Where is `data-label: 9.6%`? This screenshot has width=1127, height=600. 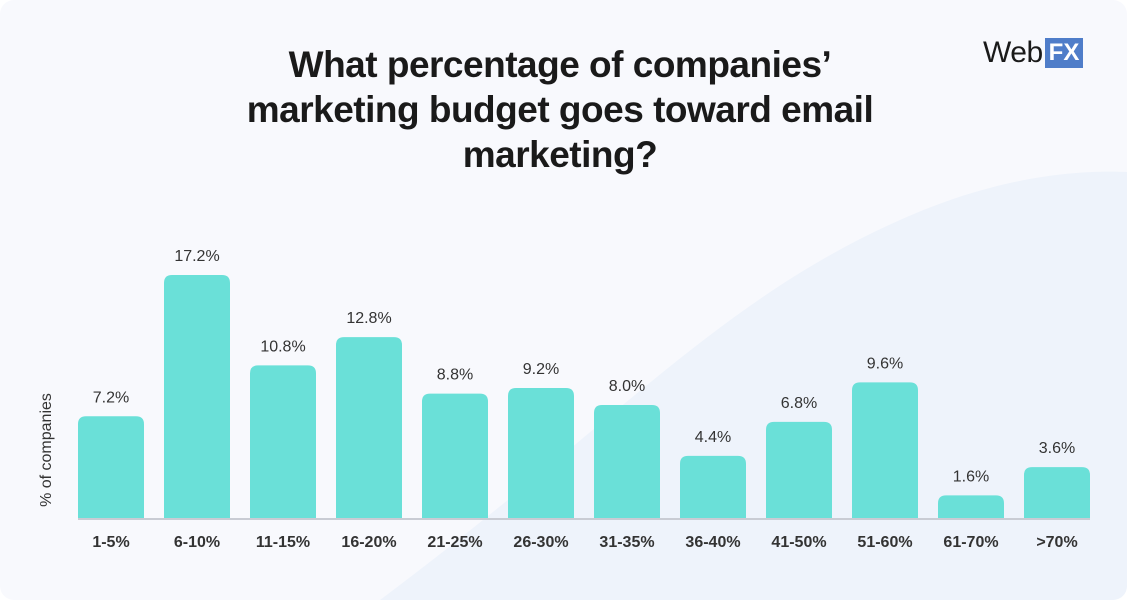
data-label: 9.6% is located at coordinates (885, 363).